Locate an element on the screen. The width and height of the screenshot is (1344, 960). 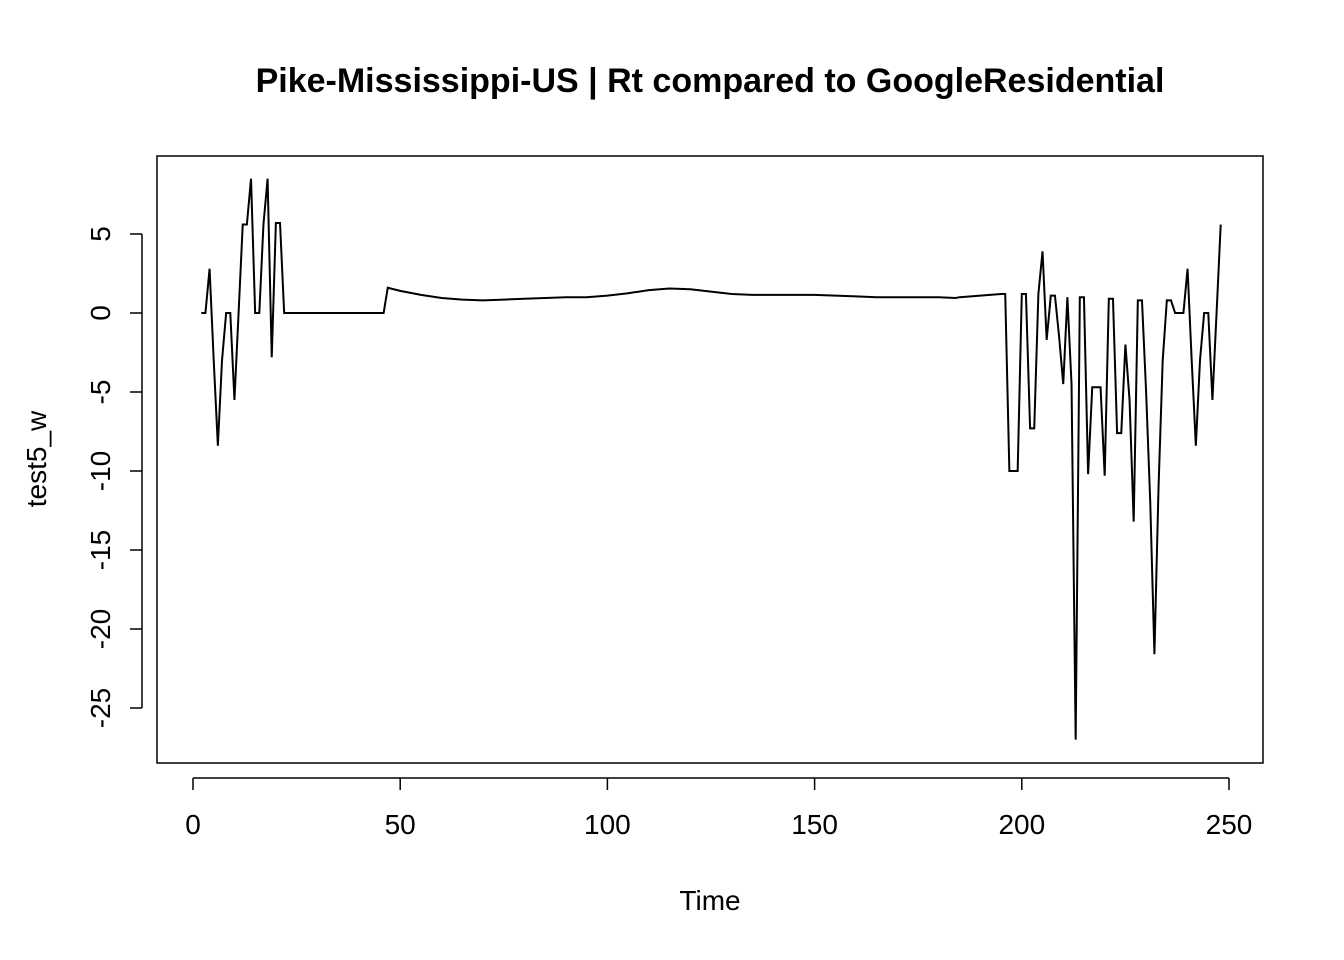
y-tick-label: 0 is located at coordinates (100, 313).